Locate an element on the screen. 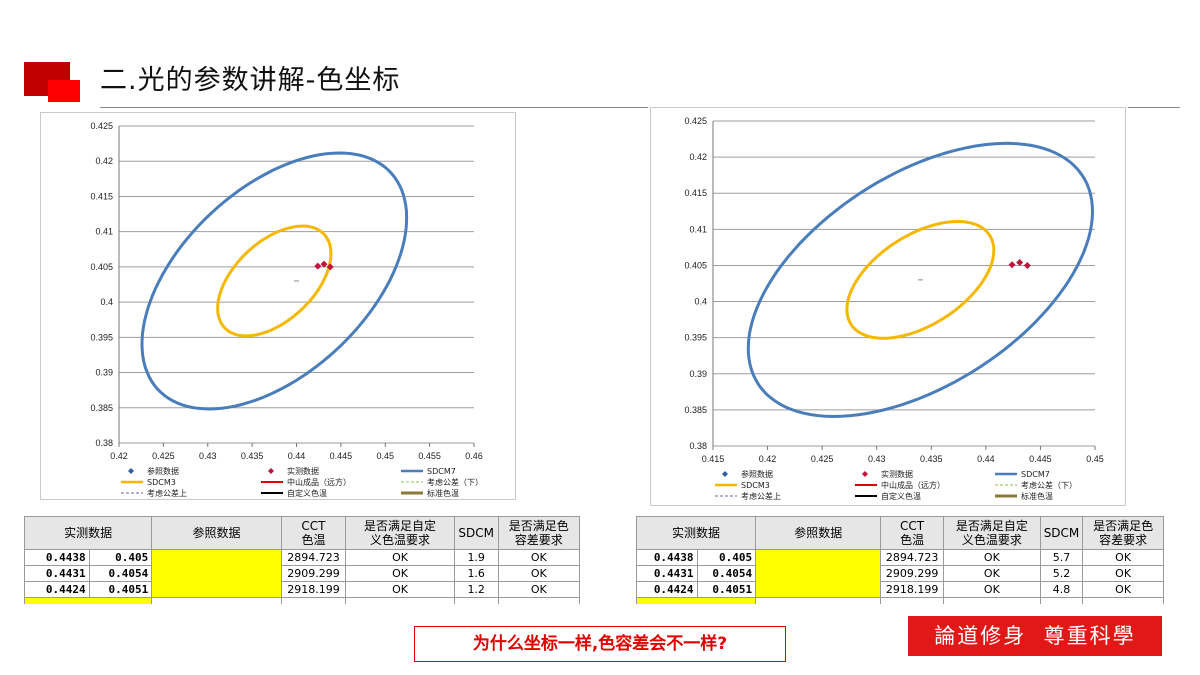  header-reference: 参照数据 is located at coordinates (216, 533).